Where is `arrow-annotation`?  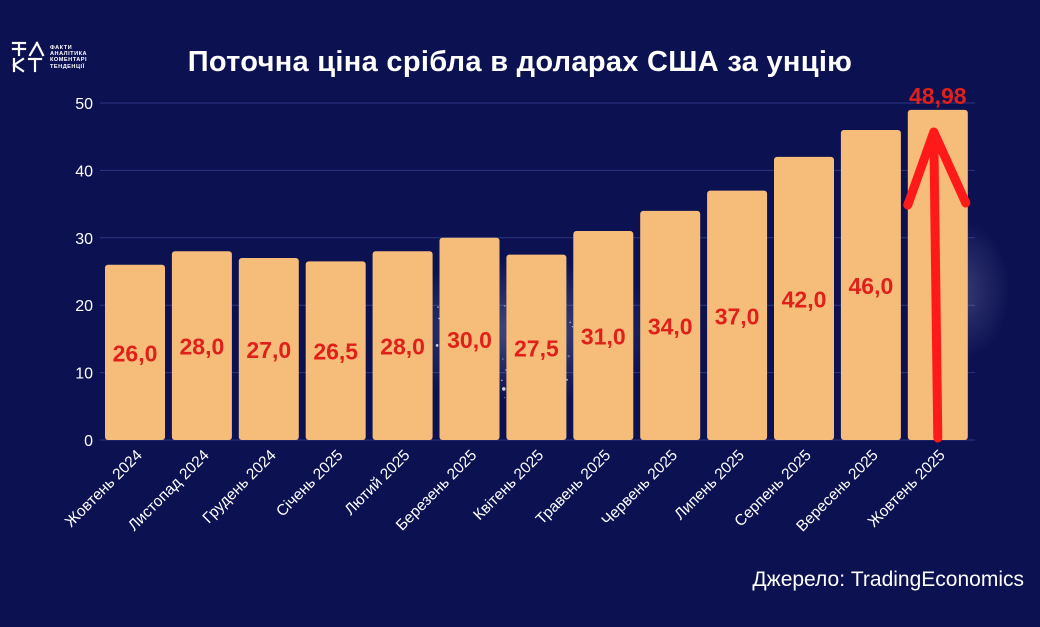
arrow-annotation is located at coordinates (937, 285).